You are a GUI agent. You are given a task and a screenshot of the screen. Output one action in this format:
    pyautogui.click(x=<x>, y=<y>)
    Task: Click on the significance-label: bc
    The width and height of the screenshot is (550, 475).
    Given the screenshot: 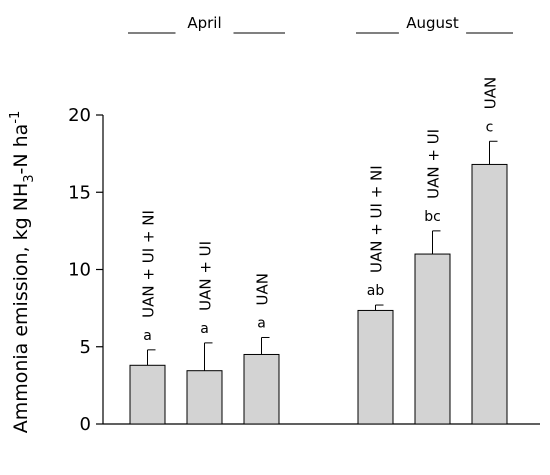 What is the action you would take?
    pyautogui.click(x=432, y=217)
    